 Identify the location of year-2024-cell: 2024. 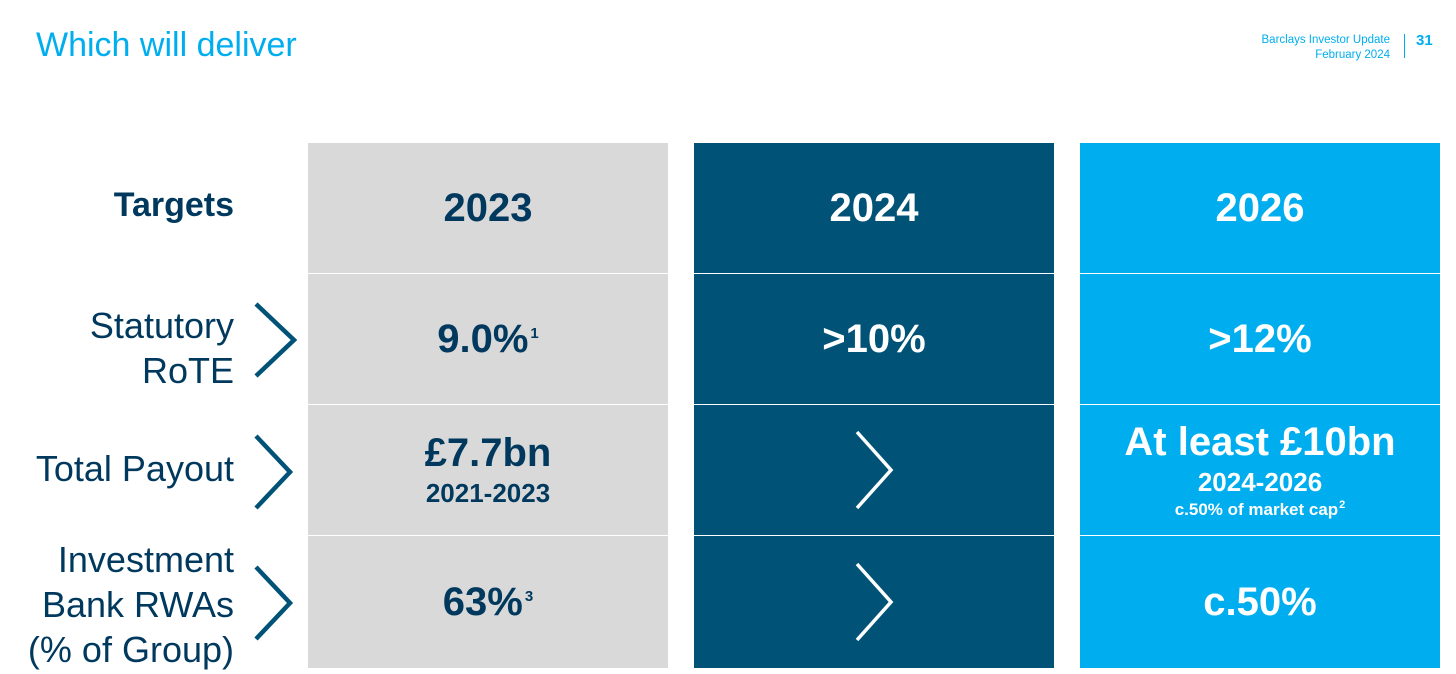
(874, 208).